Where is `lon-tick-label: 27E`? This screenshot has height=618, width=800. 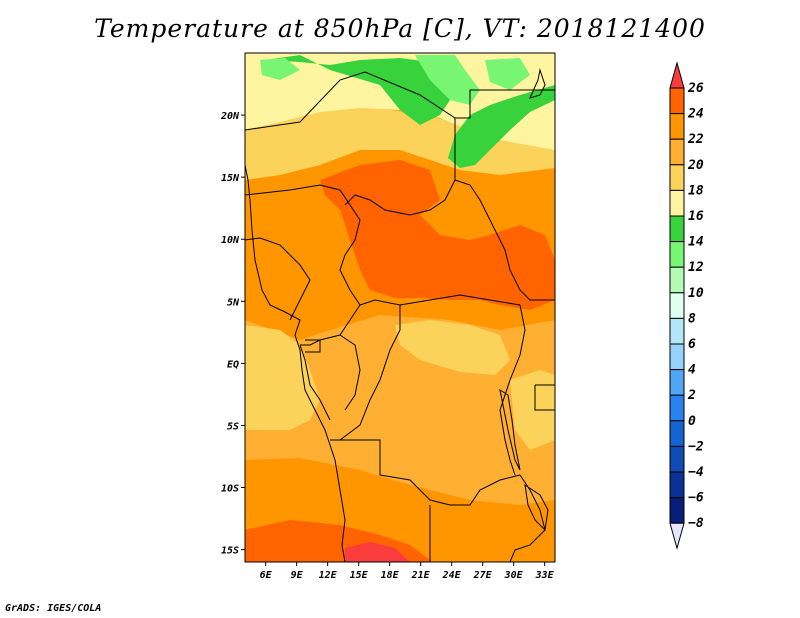 lon-tick-label: 27E is located at coordinates (483, 575).